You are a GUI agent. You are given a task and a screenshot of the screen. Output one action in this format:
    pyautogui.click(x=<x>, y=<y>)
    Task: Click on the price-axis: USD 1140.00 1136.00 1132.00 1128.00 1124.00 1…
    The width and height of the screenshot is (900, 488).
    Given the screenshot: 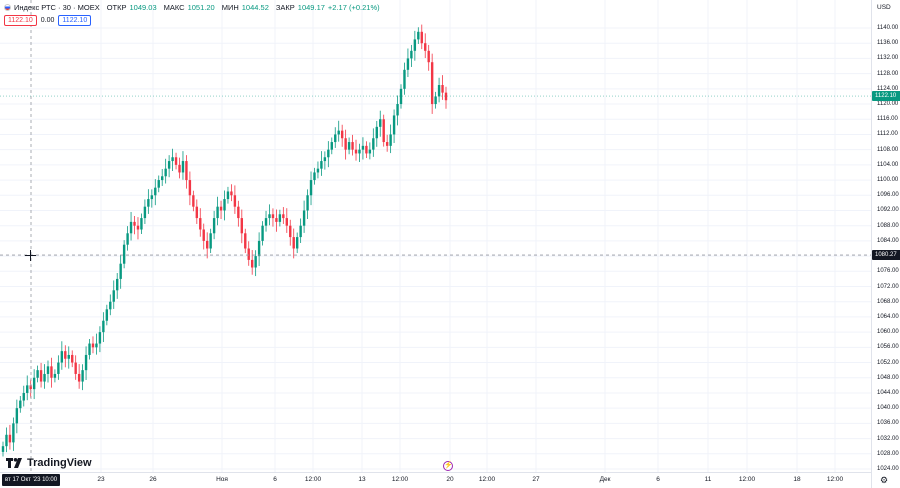 What is the action you would take?
    pyautogui.click(x=885, y=244)
    